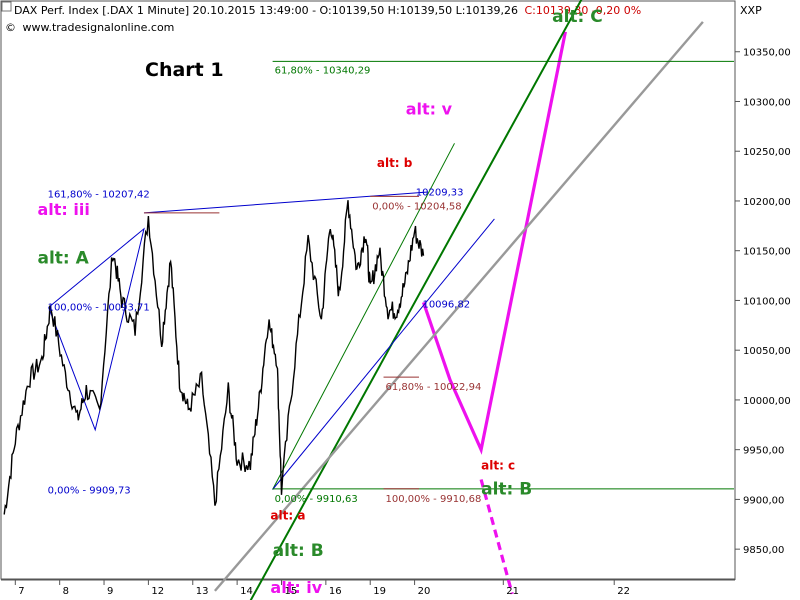 This screenshot has width=800, height=600. Describe the element at coordinates (246, 591) in the screenshot. I see `x-tick-label: 14` at that location.